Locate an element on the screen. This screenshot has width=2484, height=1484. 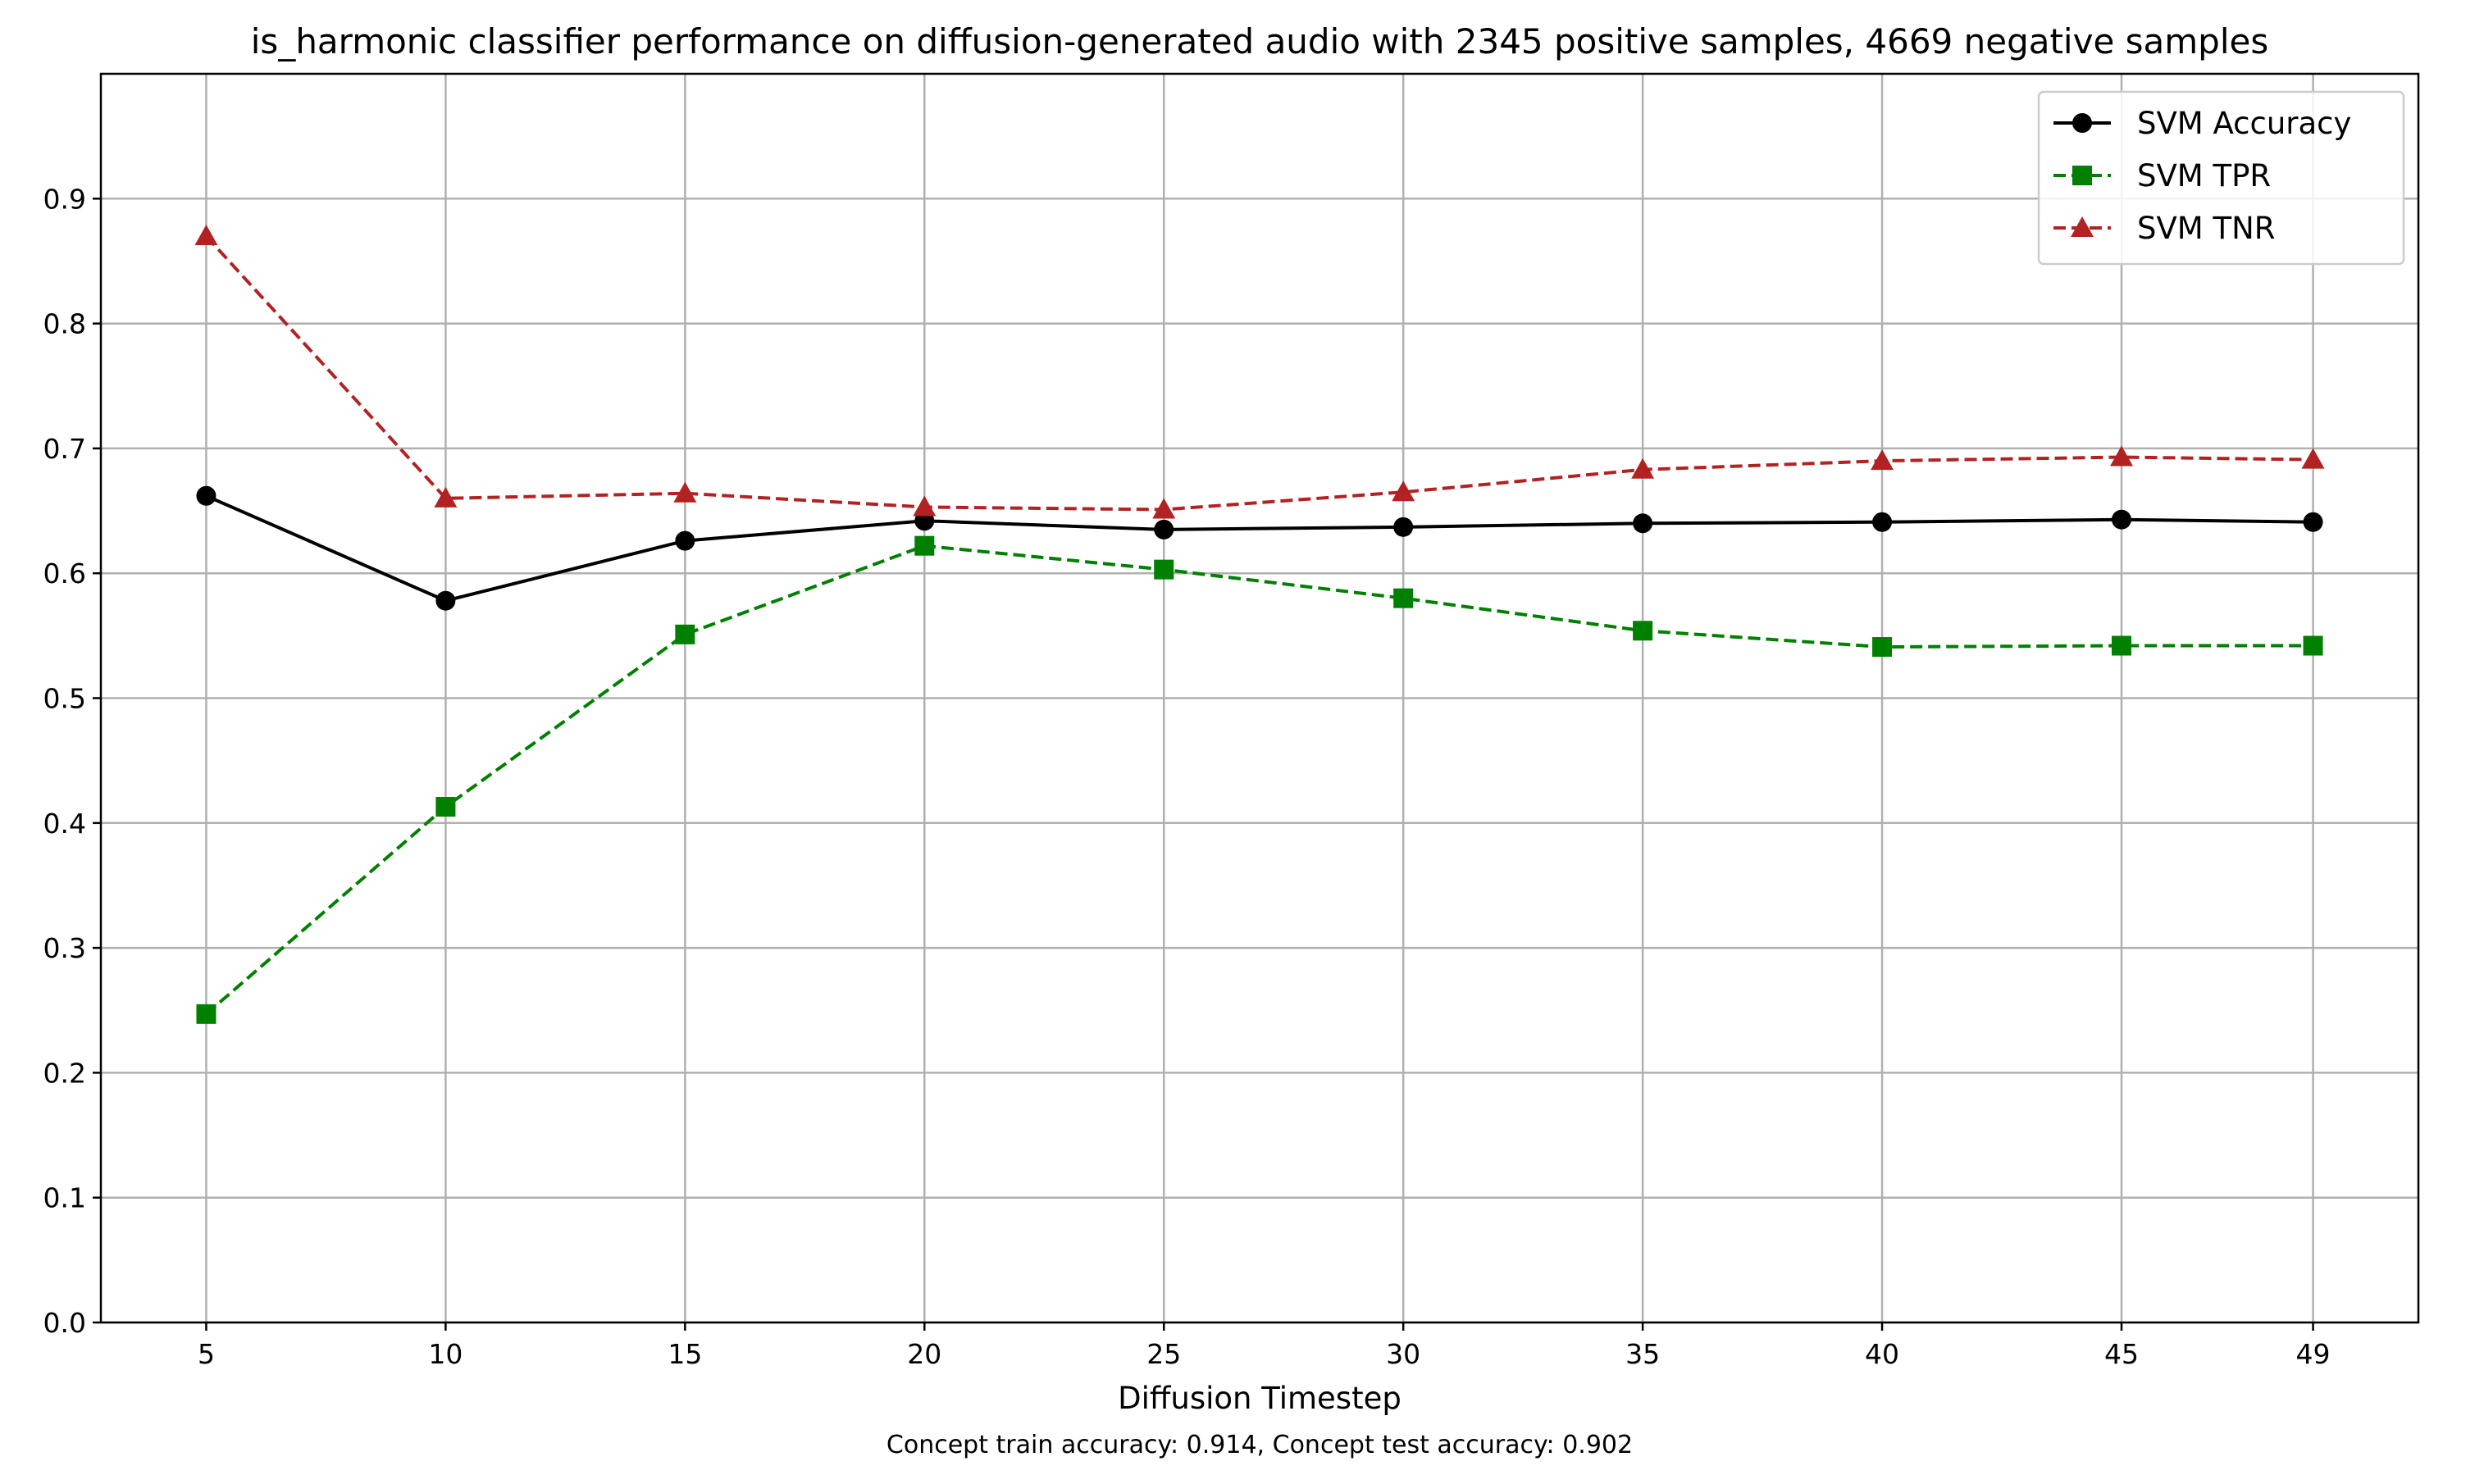
y-tick-label: 0.8 is located at coordinates (64, 324).